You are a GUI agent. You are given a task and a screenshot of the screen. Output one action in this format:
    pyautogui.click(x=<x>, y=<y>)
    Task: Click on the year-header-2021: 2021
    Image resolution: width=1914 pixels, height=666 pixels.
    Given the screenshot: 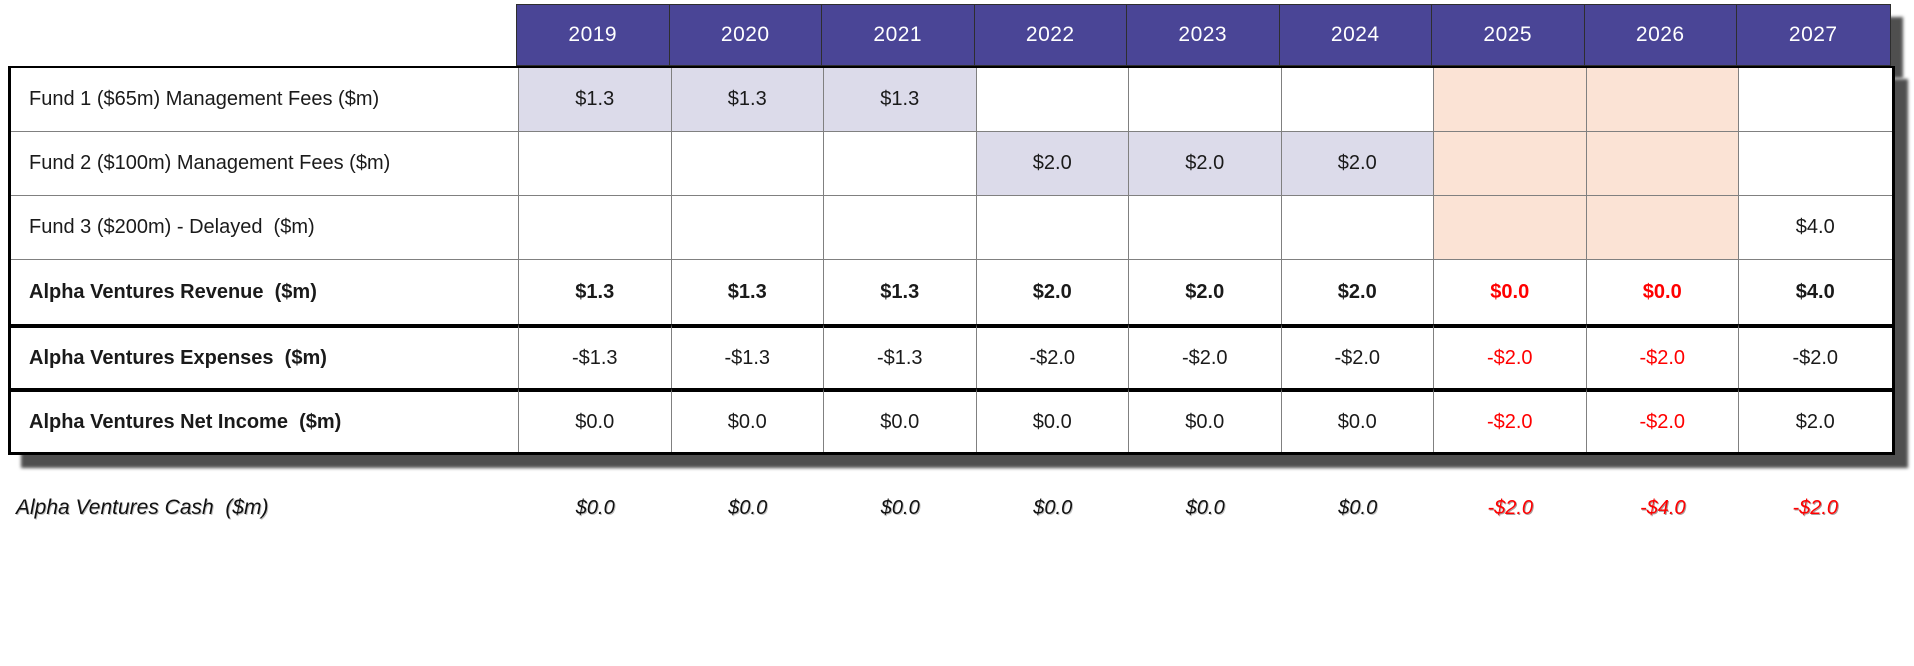 What is the action you would take?
    pyautogui.click(x=898, y=35)
    